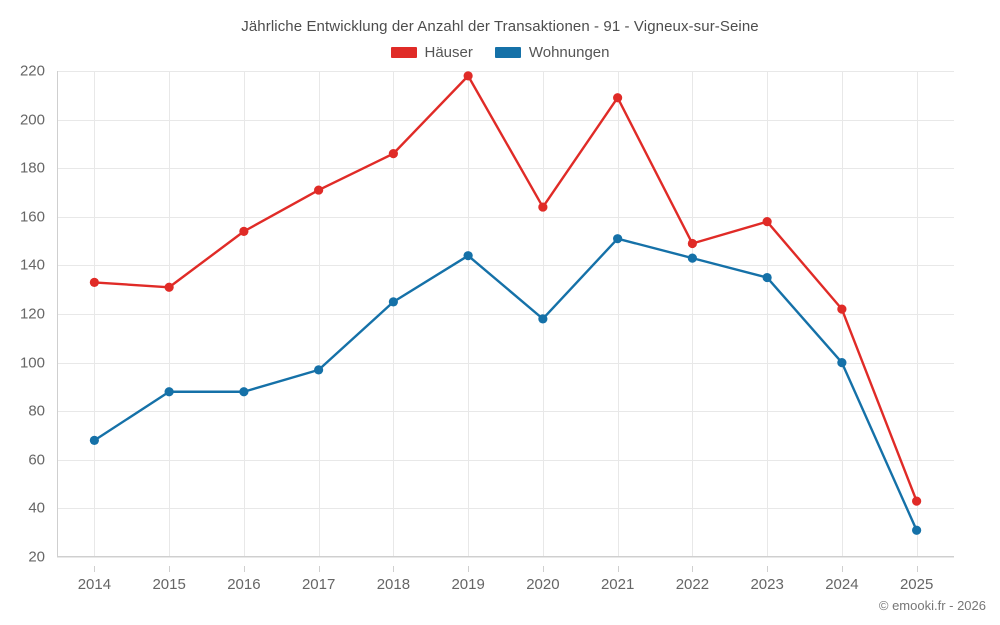 Image resolution: width=1000 pixels, height=625 pixels. Describe the element at coordinates (767, 584) in the screenshot. I see `x-tick-label: 2023` at that location.